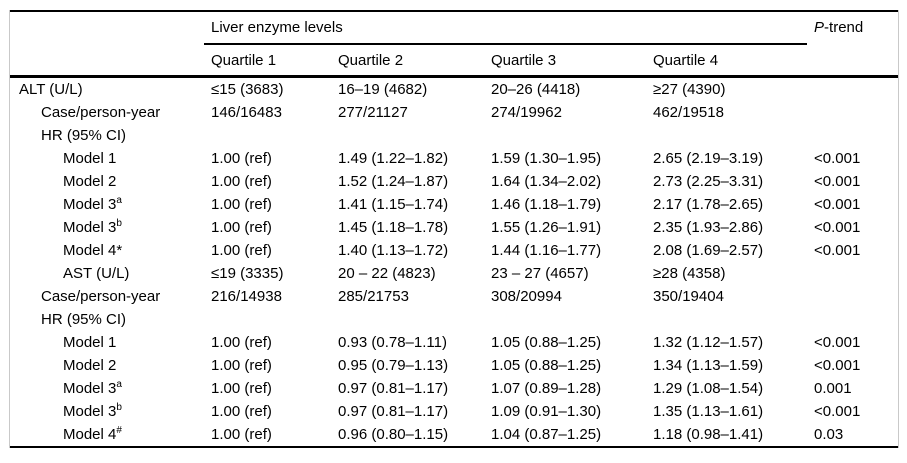 The width and height of the screenshot is (907, 463). Describe the element at coordinates (107, 250) in the screenshot. I see `row-label: Model 4*` at that location.